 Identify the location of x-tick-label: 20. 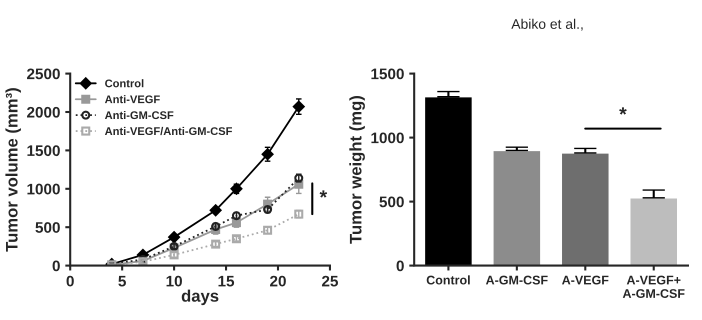
(278, 281).